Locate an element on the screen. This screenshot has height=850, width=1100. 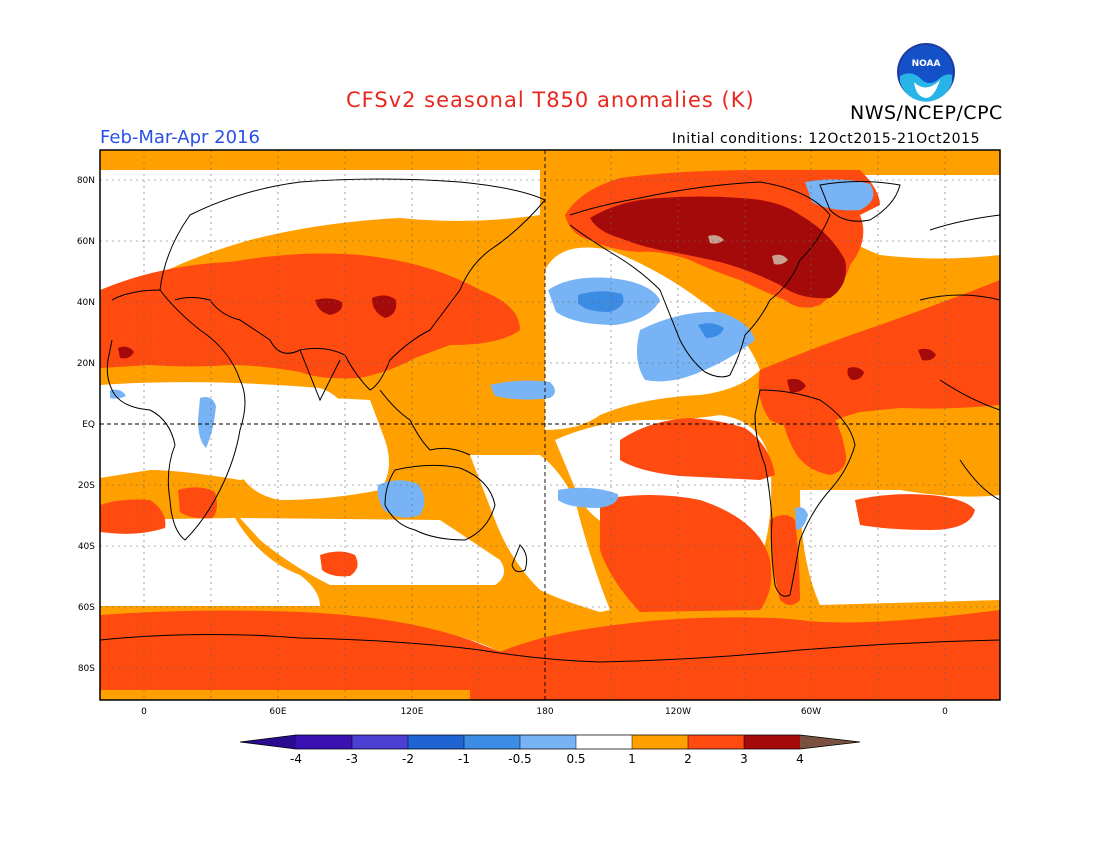
warm-region-eurasia is located at coordinates (310, 316).